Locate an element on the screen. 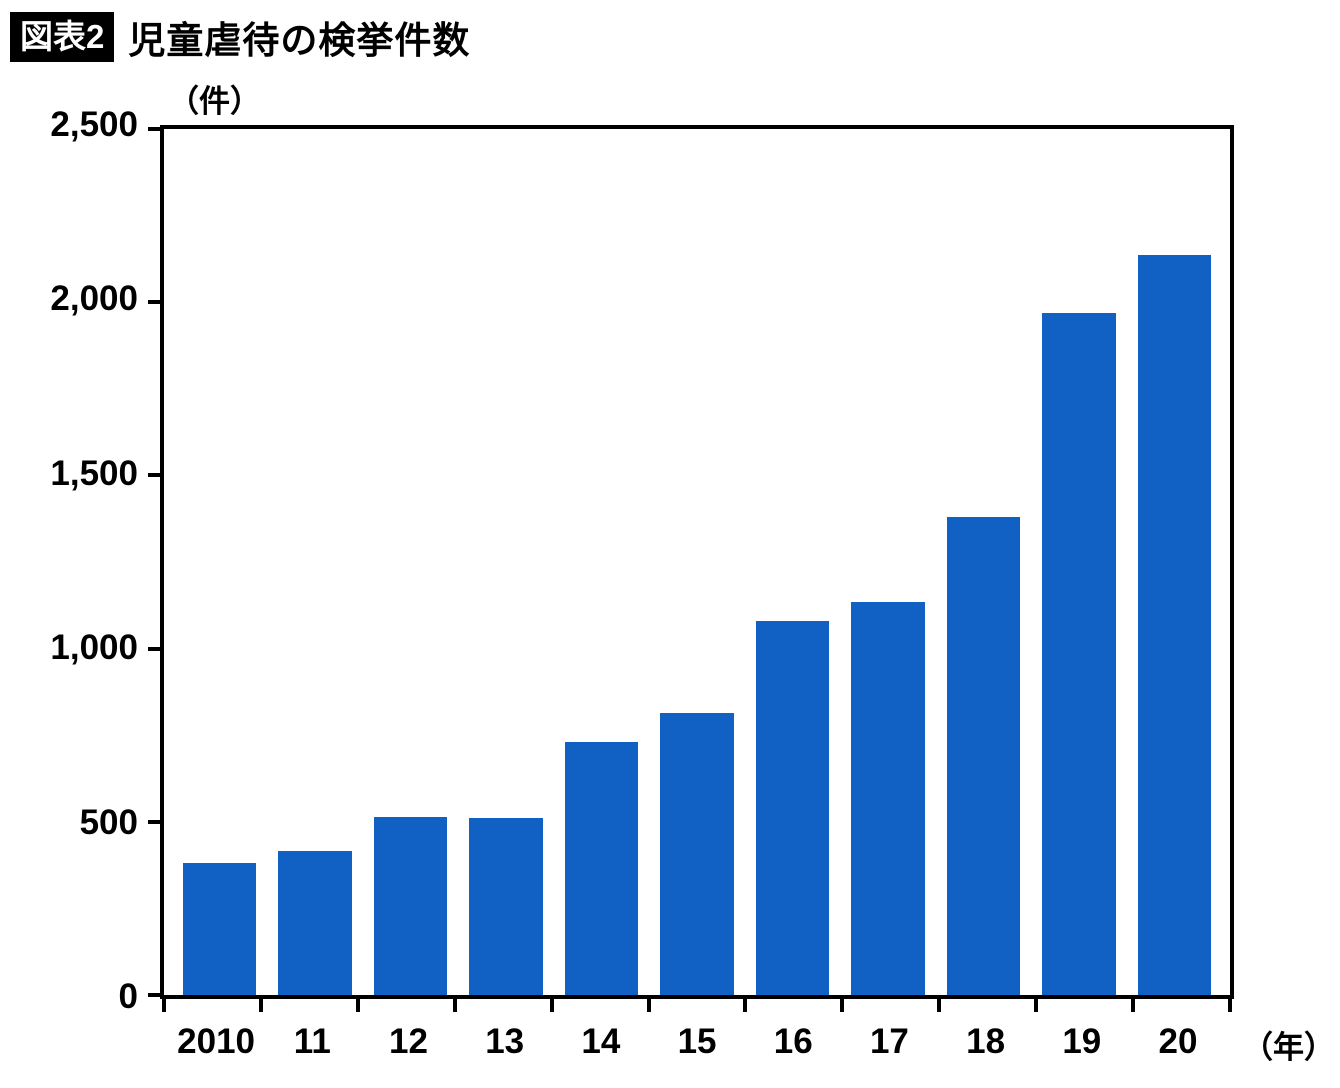 The width and height of the screenshot is (1340, 1088). figure-title: 児童虐待の検挙件数 is located at coordinates (299, 40).